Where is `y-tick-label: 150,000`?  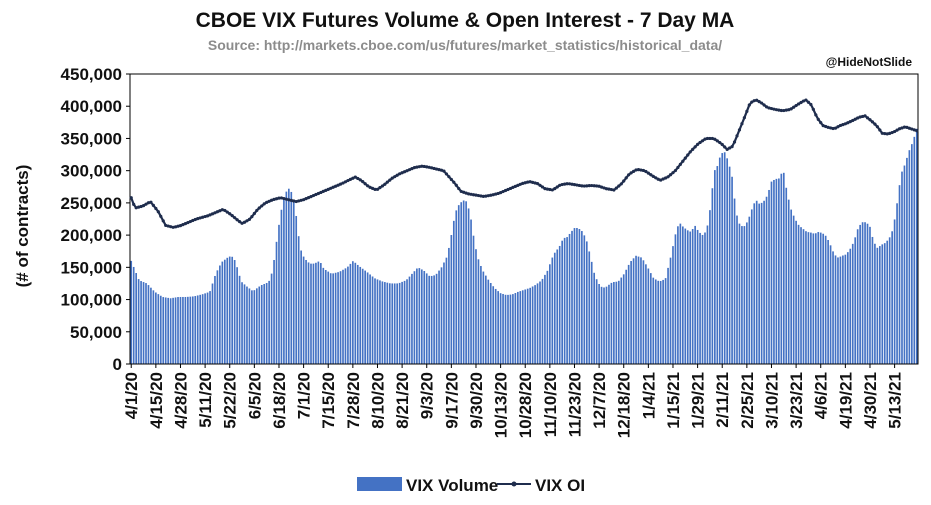
y-tick-label: 150,000 is located at coordinates (91, 267).